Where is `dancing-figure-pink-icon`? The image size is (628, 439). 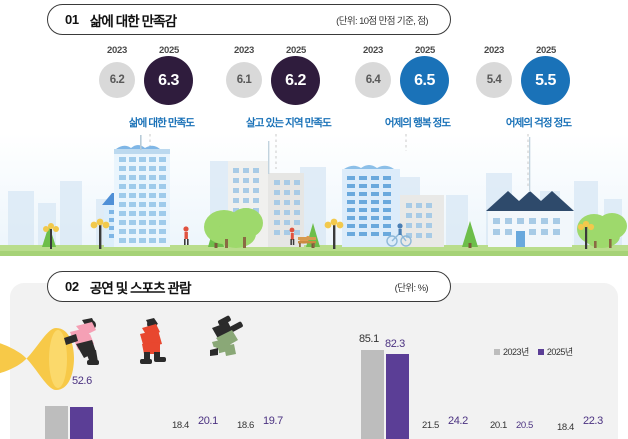 dancing-figure-pink-icon is located at coordinates (84, 341).